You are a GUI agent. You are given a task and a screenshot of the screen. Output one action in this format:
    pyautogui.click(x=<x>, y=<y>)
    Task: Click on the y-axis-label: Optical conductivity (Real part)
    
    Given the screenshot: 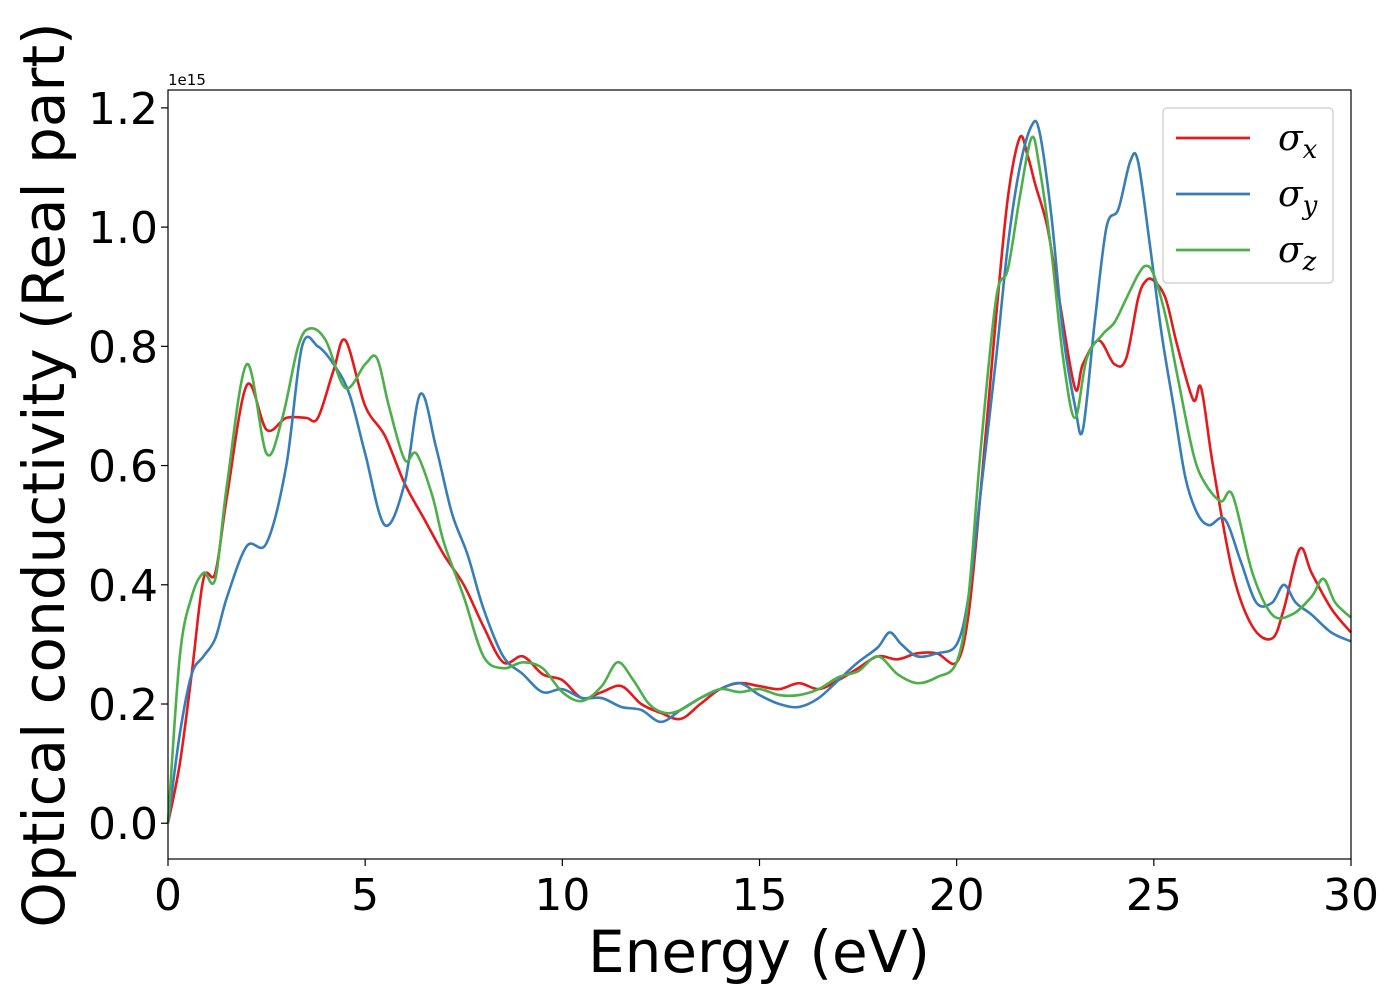 What is the action you would take?
    pyautogui.click(x=44, y=474)
    